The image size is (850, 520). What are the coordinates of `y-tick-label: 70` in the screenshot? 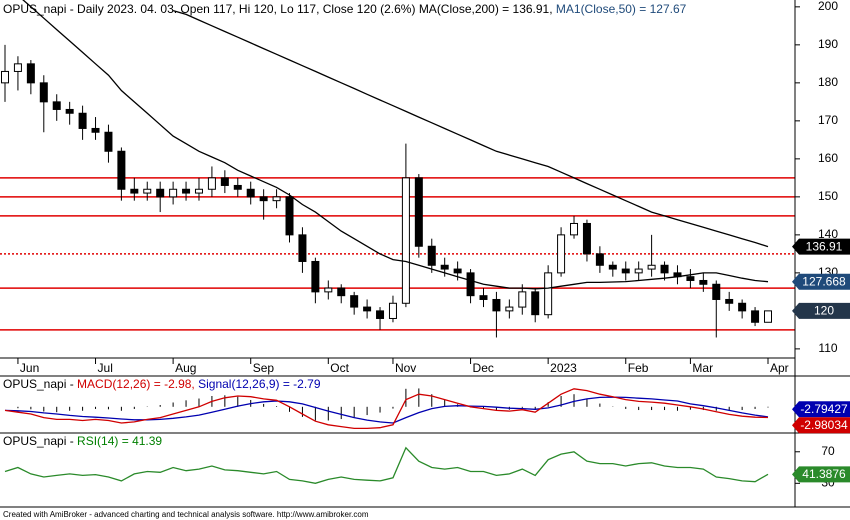 It's located at (828, 451).